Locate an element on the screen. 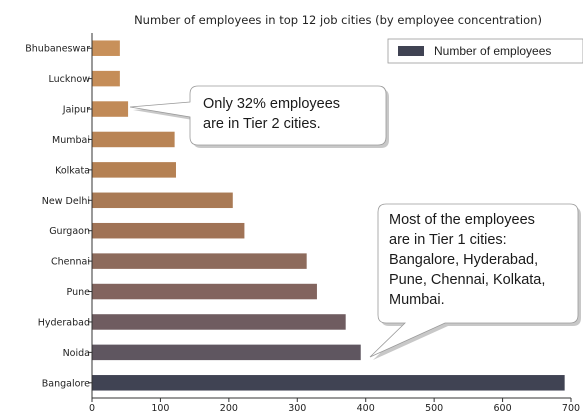 This screenshot has width=583, height=418. y-tick-label: Lucknow is located at coordinates (70, 79).